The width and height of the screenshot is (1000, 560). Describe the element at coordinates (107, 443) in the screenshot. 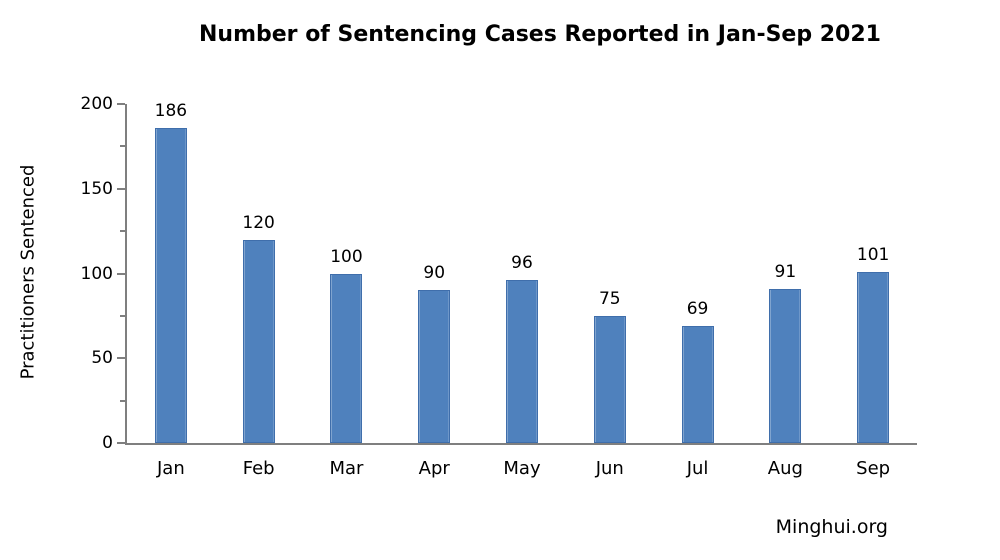

I see `y-tick-label: 0` at that location.